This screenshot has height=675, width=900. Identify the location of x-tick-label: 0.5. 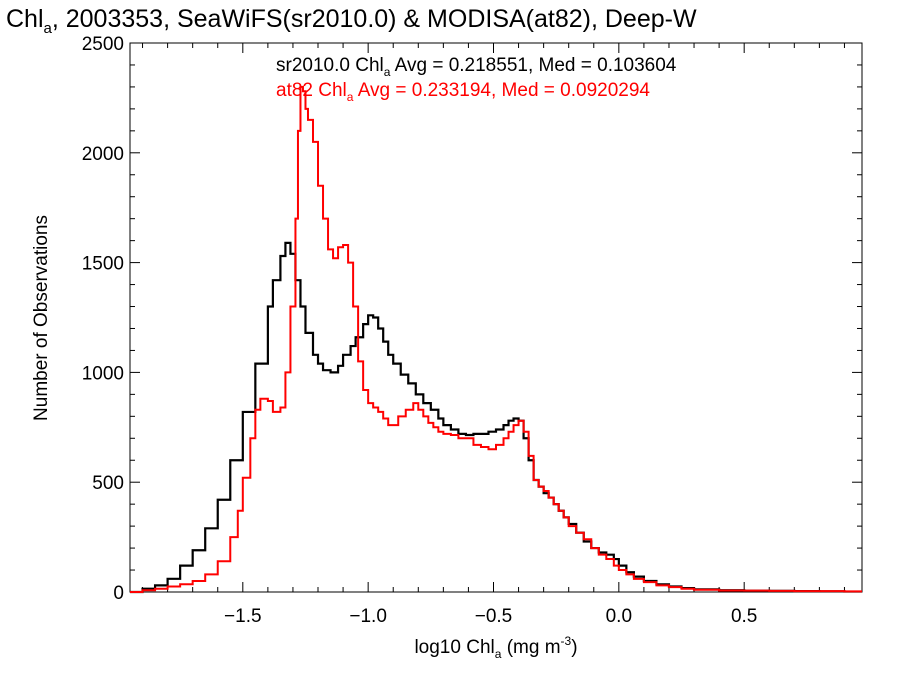
(744, 616).